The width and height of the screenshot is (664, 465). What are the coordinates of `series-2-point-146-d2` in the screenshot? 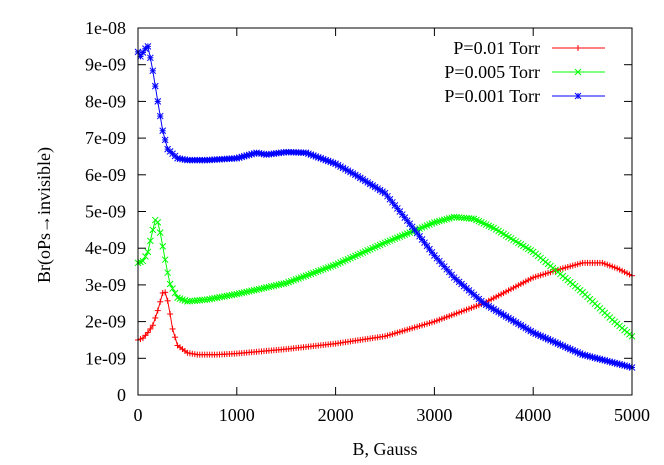 It's located at (498, 231).